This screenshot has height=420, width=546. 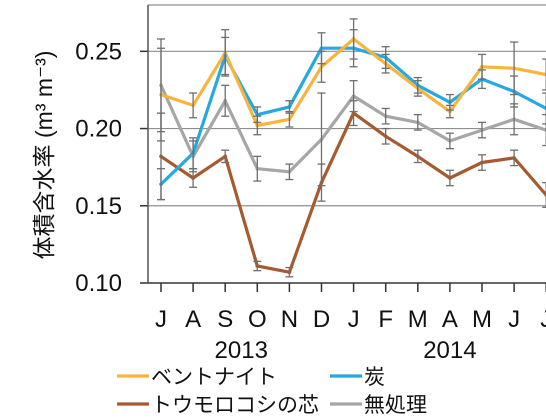 I want to click on legend-item: トウモロコシの芯, so click(x=218, y=405).